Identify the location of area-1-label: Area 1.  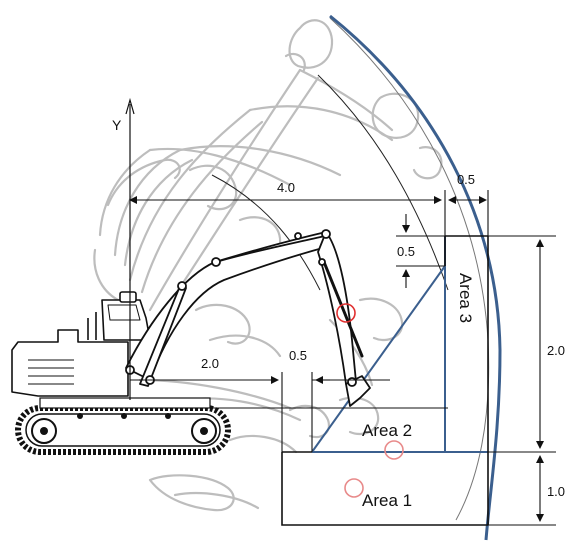
(387, 500).